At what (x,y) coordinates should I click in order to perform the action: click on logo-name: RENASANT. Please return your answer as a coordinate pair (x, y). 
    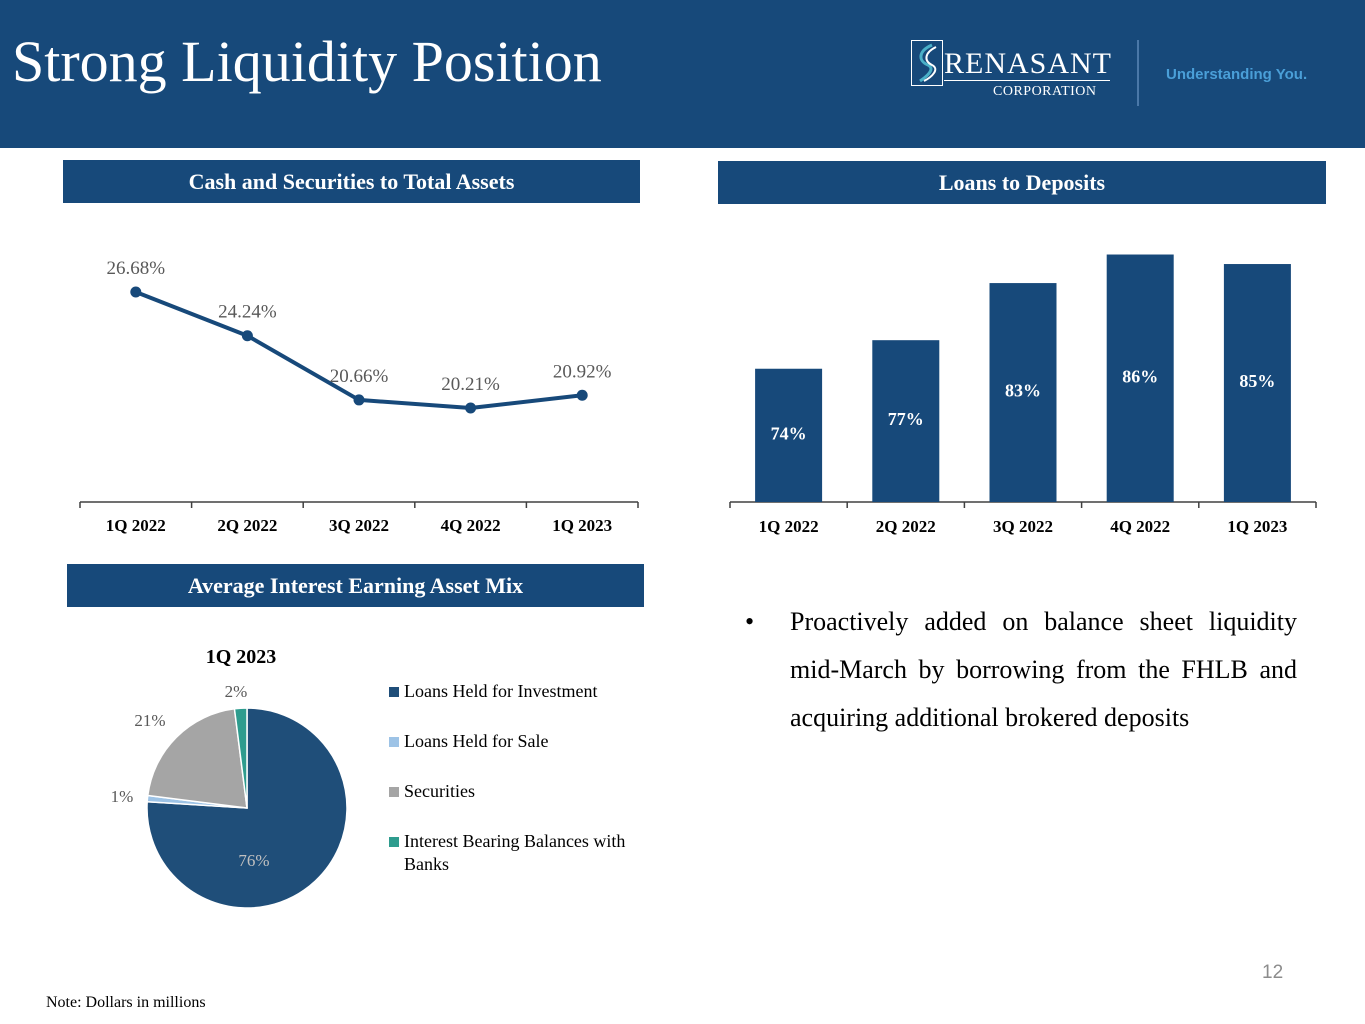
    Looking at the image, I should click on (1028, 63).